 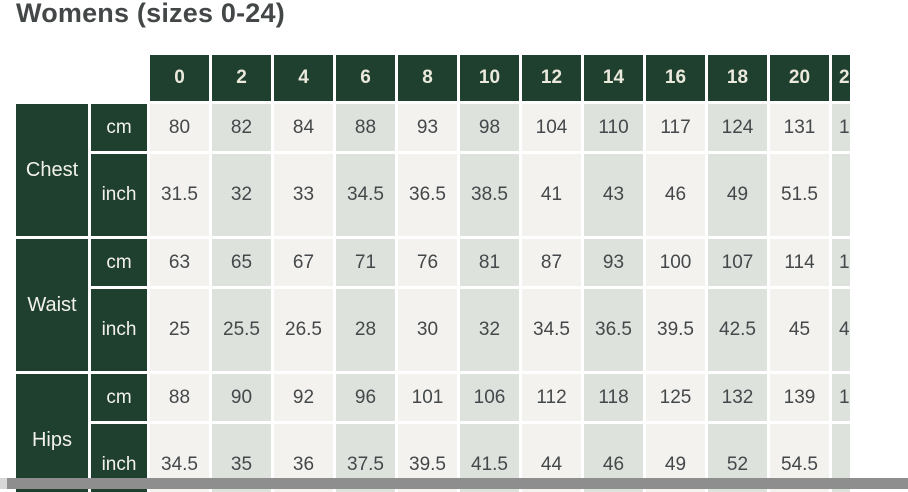 What do you see at coordinates (675, 262) in the screenshot?
I see `cell: 100` at bounding box center [675, 262].